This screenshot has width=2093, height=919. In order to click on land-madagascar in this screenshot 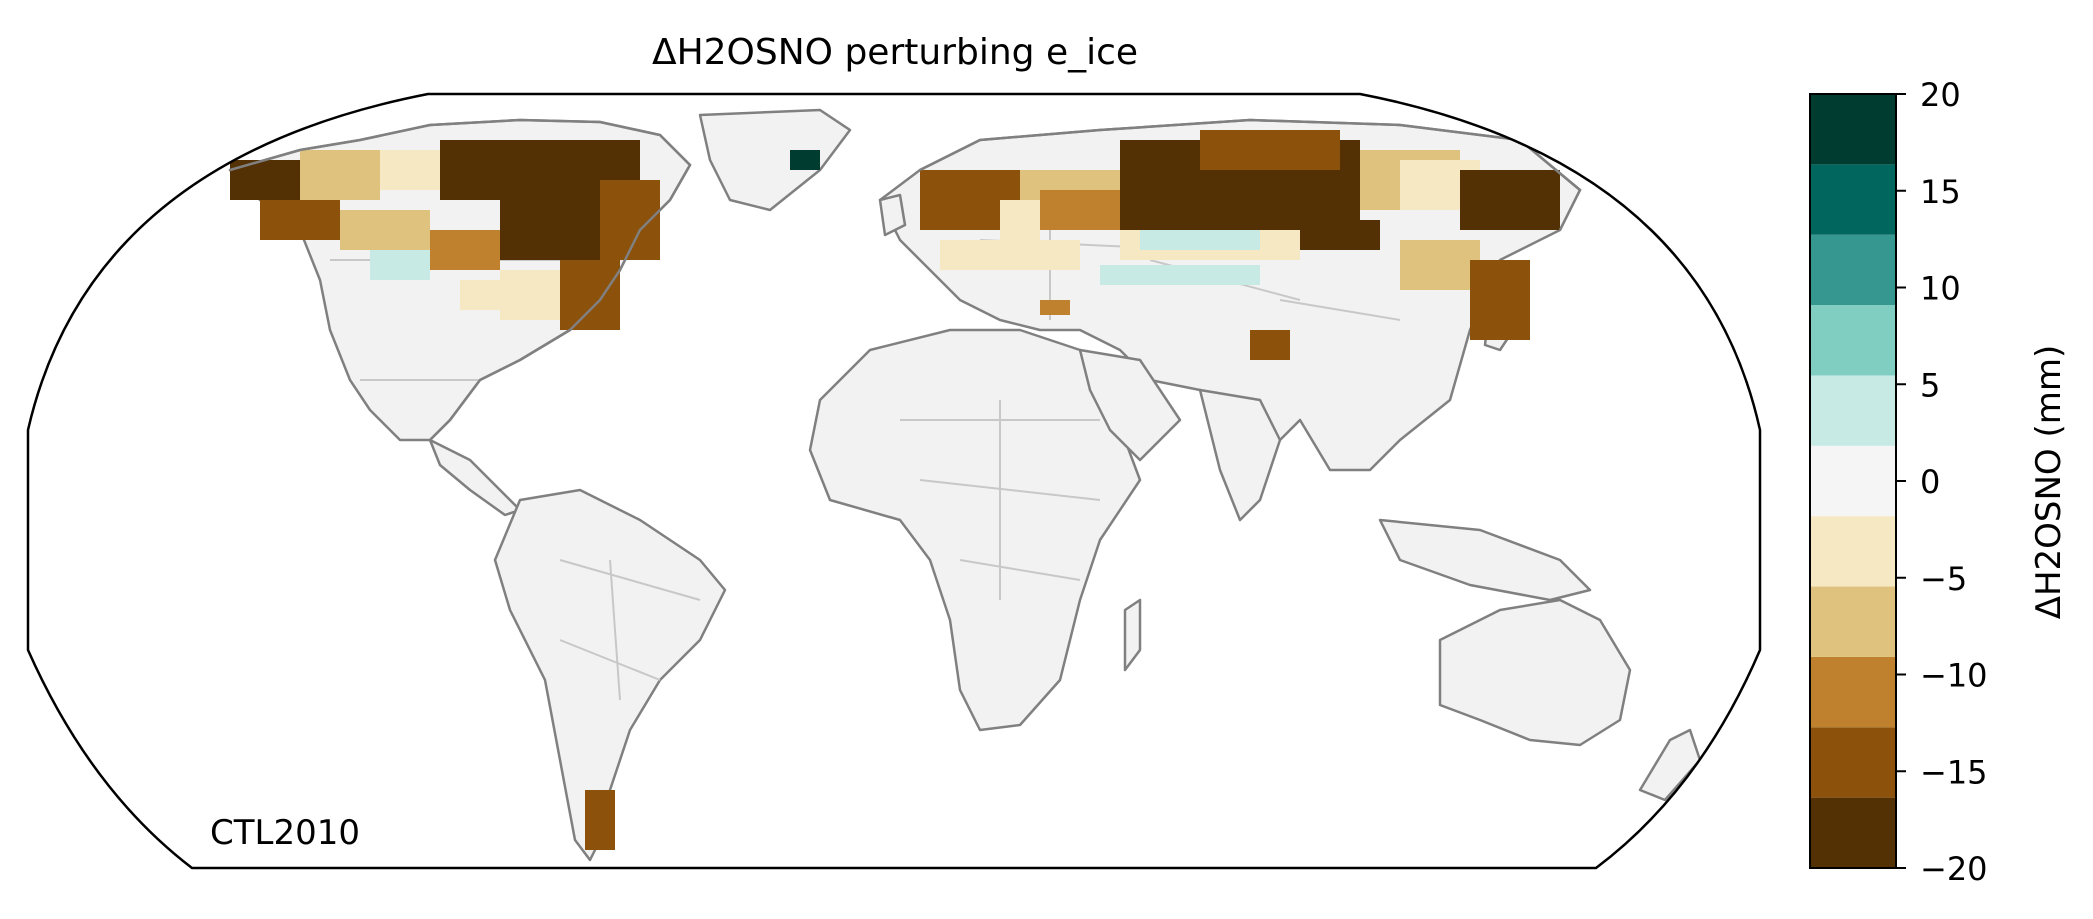, I will do `click(1132, 635)`.